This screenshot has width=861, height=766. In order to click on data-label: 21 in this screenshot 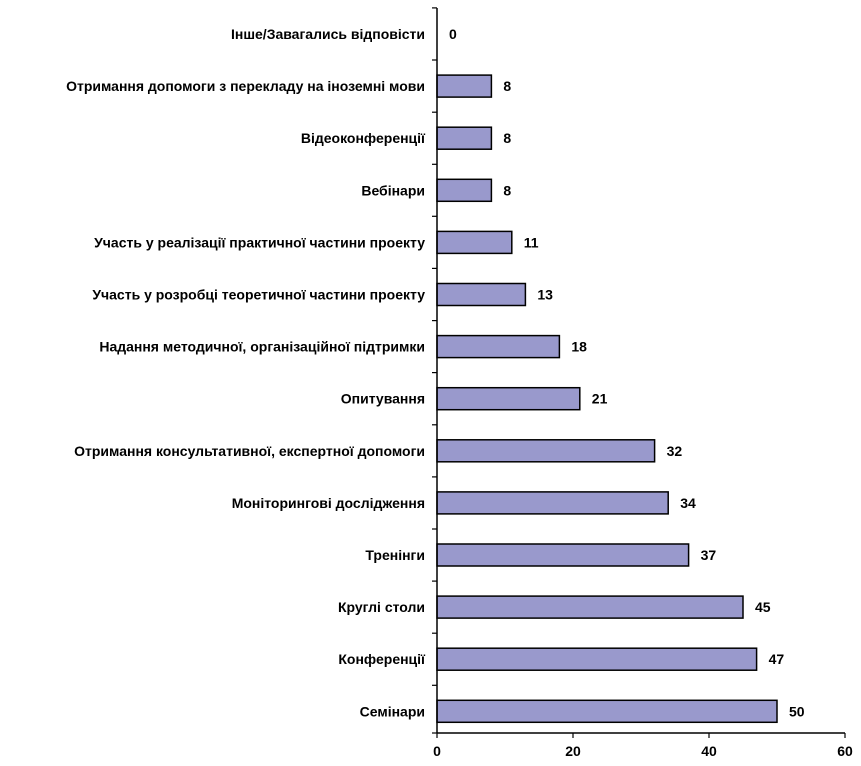, I will do `click(600, 399)`.